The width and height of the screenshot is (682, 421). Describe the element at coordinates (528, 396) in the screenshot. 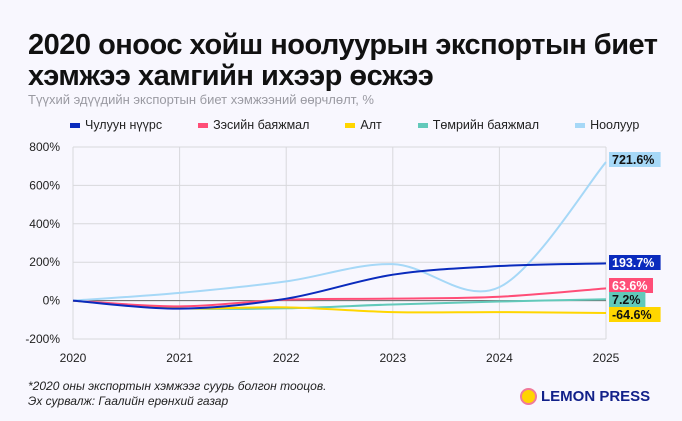

I see `lemon-icon` at that location.